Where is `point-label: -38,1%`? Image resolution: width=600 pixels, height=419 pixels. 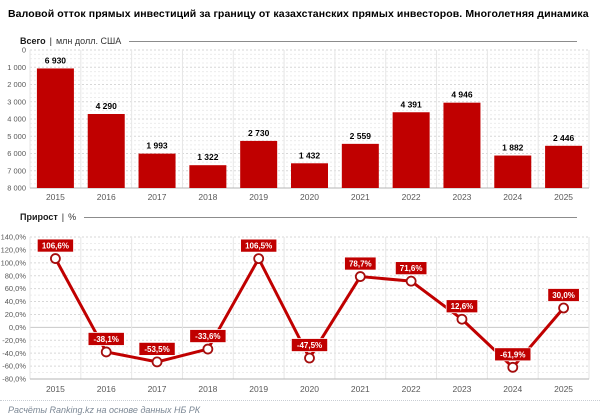 point-label: -38,1% is located at coordinates (106, 339).